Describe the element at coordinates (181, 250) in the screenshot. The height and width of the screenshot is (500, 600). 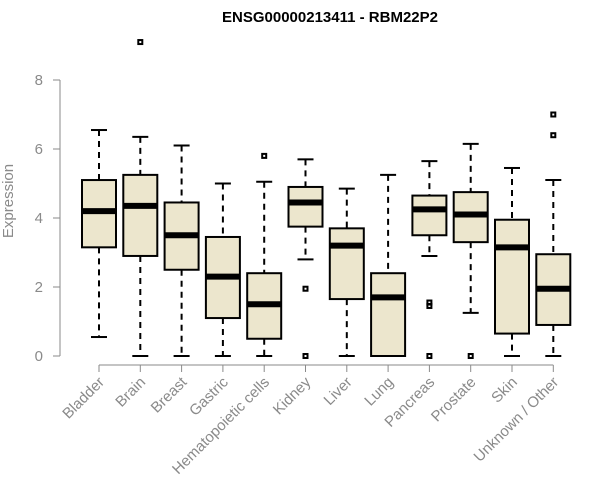
I see `box-breast` at that location.